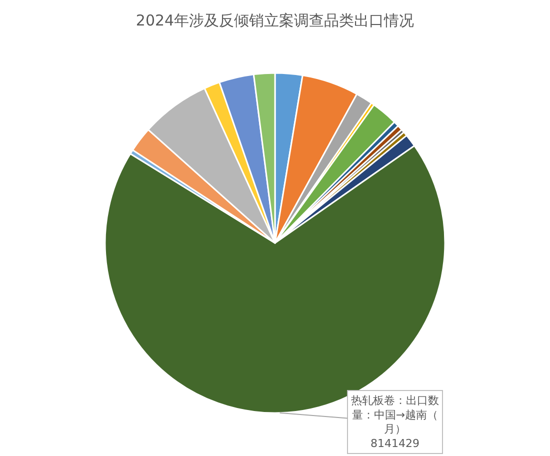 The height and width of the screenshot is (456, 550). I want to click on slice-label: 热轧板卷：出口数量：中国→越南（月）, so click(395, 415).